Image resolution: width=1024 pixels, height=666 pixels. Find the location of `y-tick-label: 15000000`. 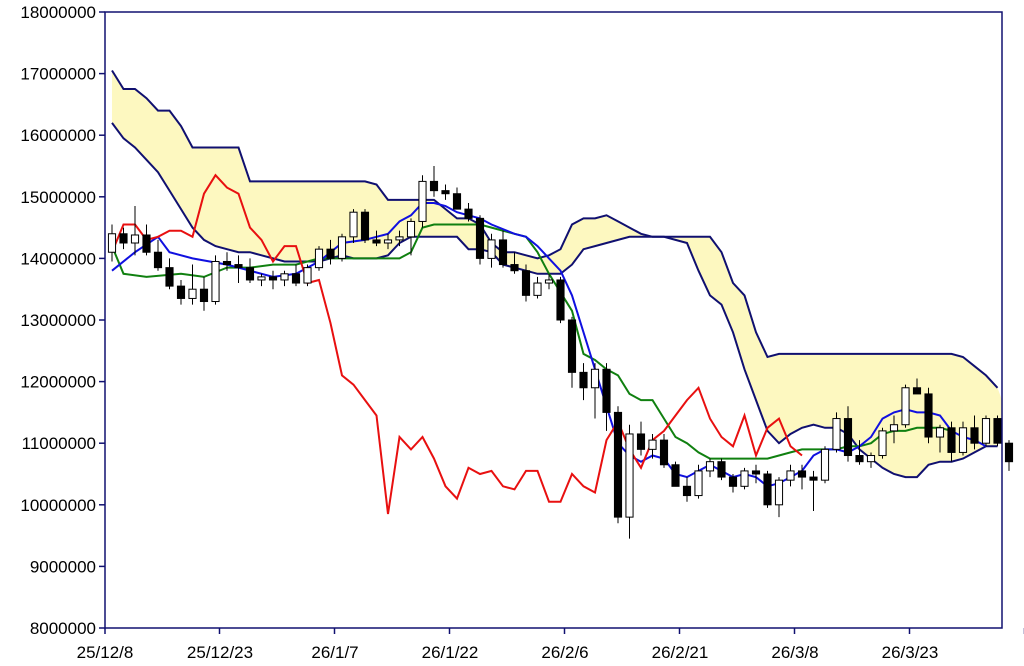

y-tick-label: 15000000 is located at coordinates (58, 197).